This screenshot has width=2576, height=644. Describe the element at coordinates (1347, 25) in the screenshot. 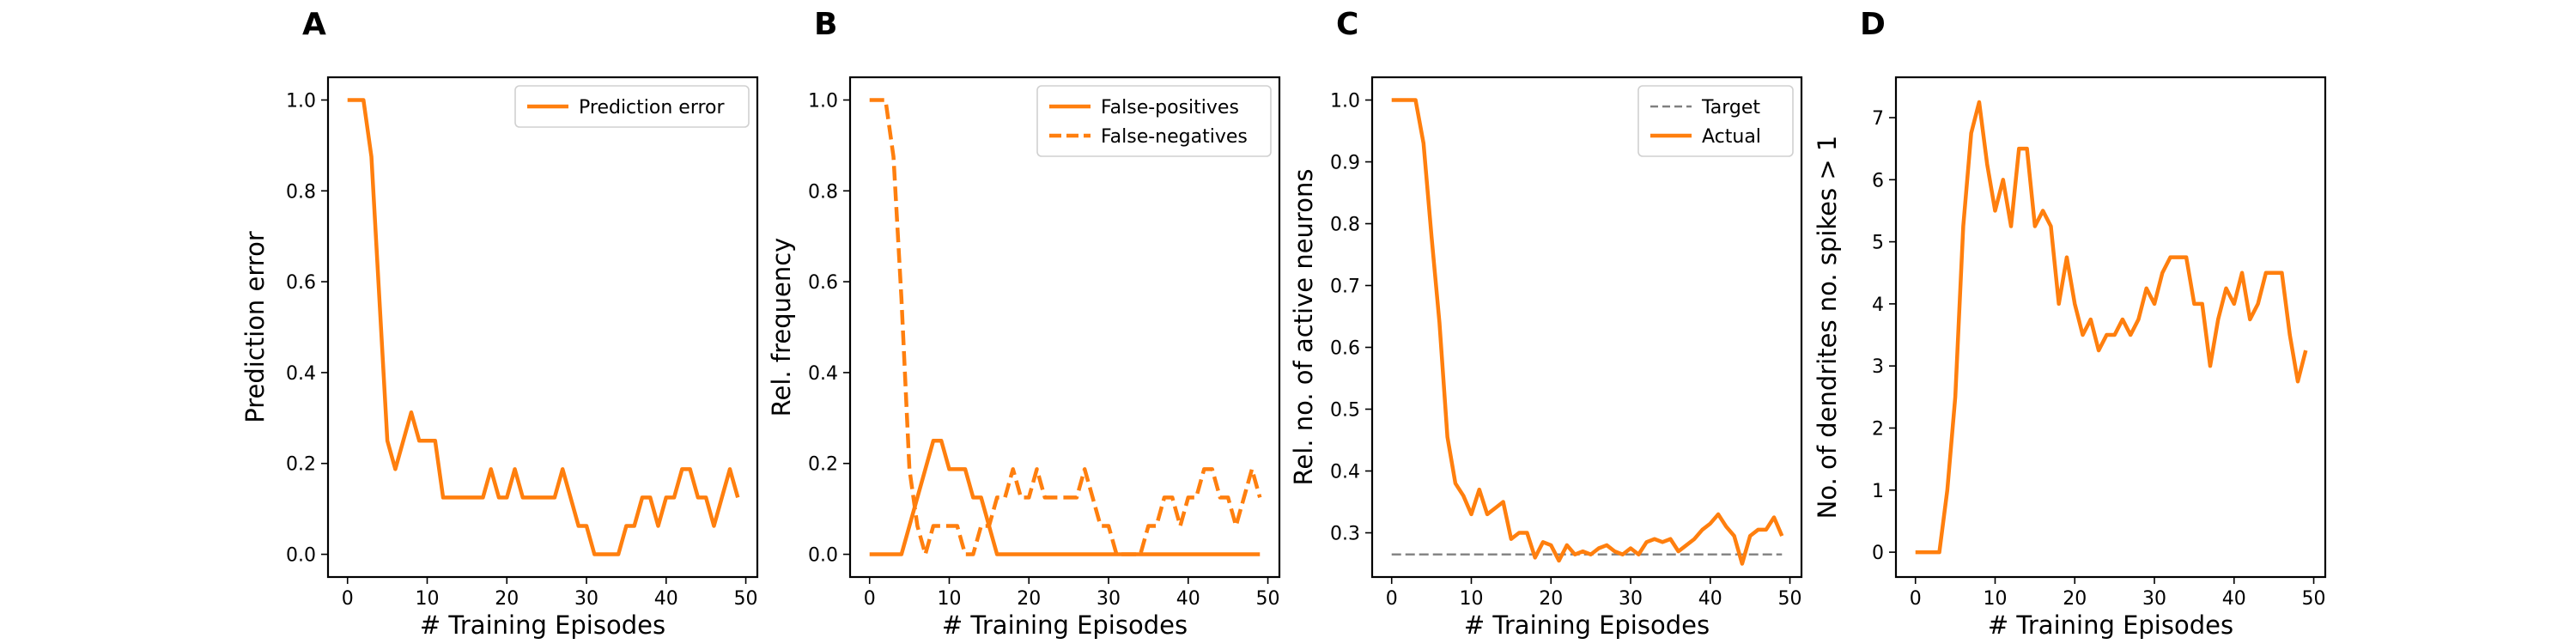

I see `panel-letter-c: C` at that location.